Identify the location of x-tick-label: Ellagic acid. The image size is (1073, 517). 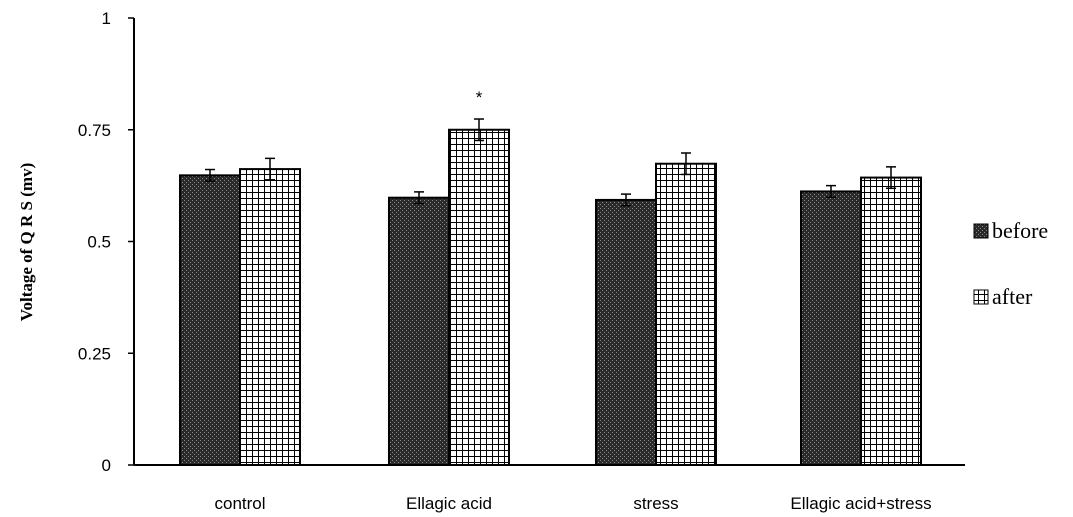
(449, 503).